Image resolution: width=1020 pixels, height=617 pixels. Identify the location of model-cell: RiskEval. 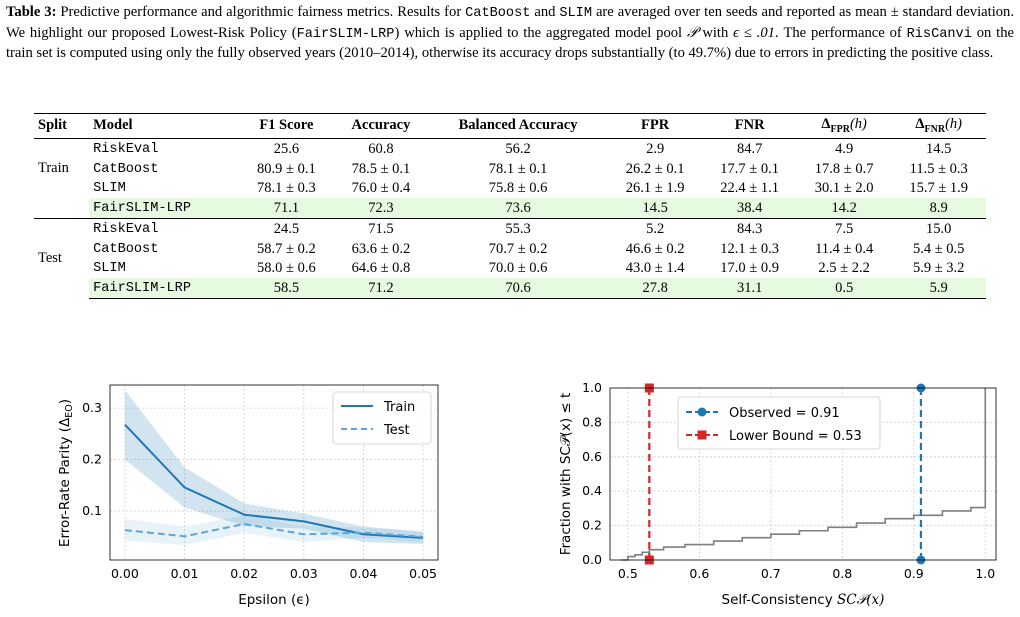
(164, 228).